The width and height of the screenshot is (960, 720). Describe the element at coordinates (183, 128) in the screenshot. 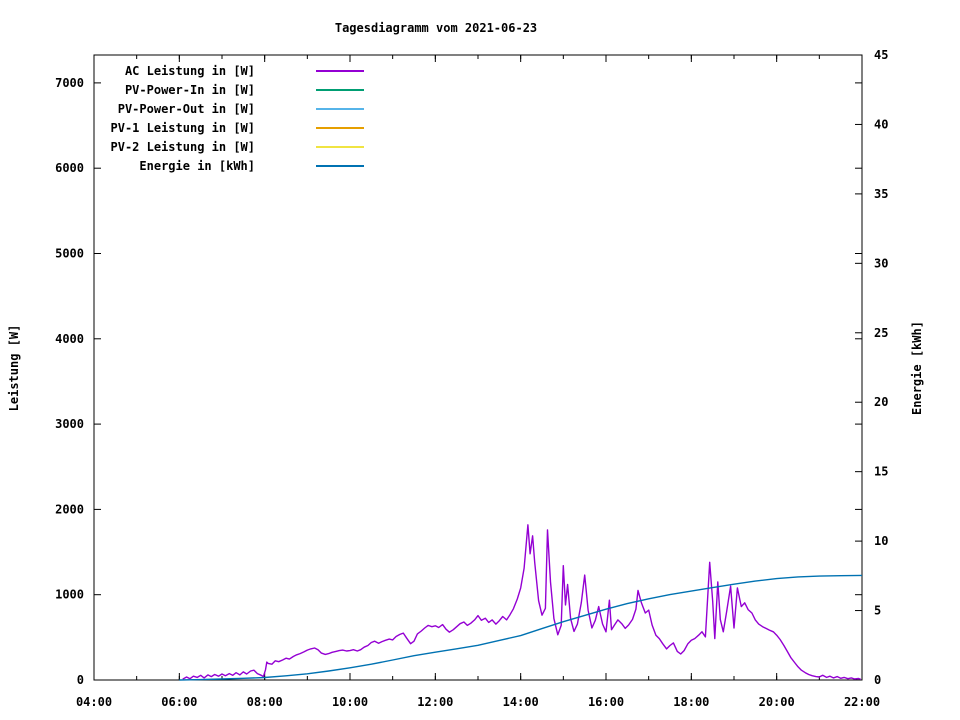

I see `legend-label: PV-1 Leistung in [W]` at that location.